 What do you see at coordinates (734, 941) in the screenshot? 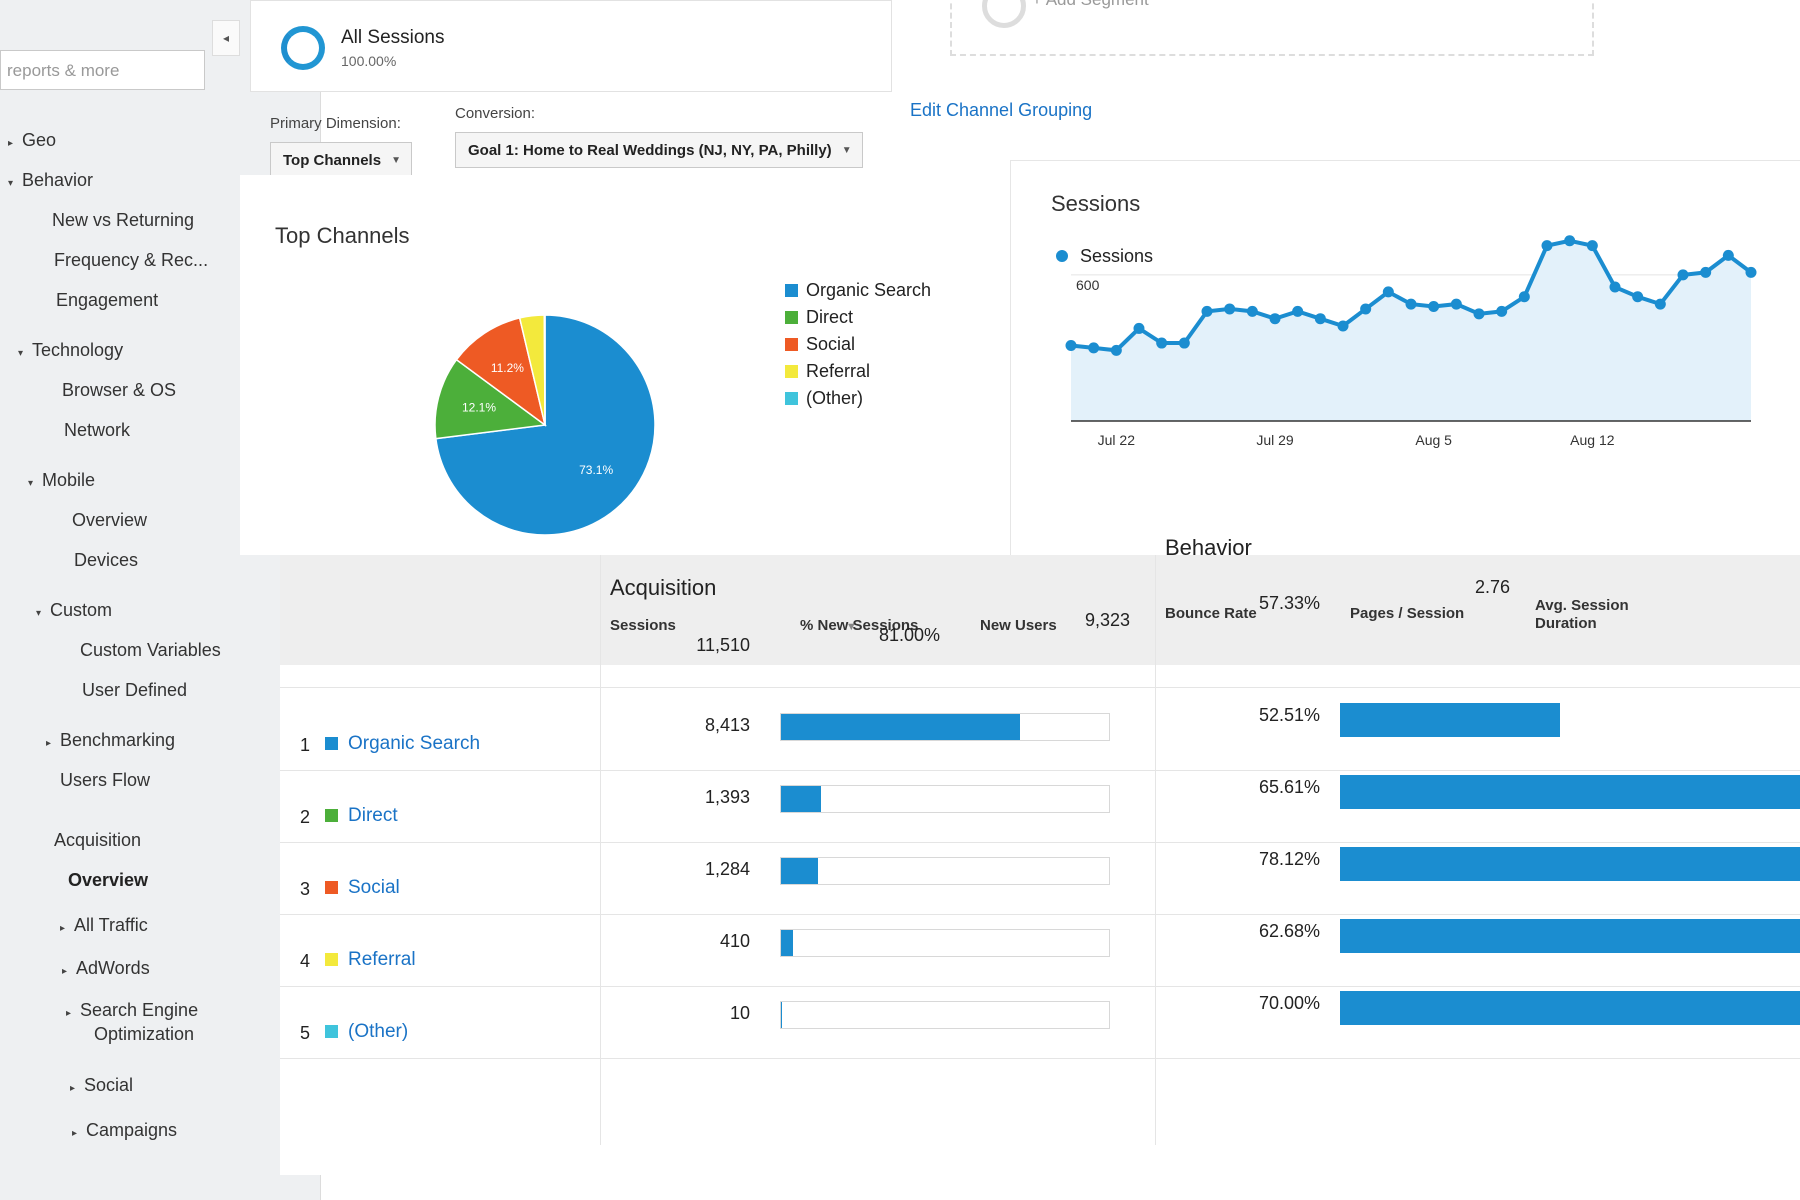
I see `sessions-value: 410` at bounding box center [734, 941].